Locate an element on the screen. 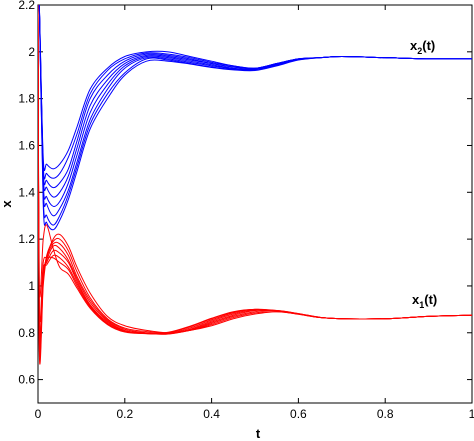 The width and height of the screenshot is (474, 441). y-tick-label: 2 is located at coordinates (31, 52).